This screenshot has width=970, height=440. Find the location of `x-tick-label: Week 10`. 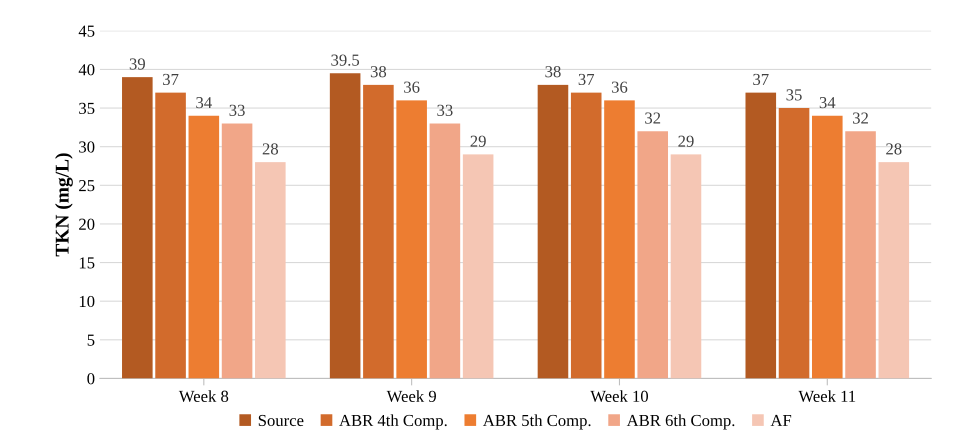

x-tick-label: Week 10 is located at coordinates (619, 396).